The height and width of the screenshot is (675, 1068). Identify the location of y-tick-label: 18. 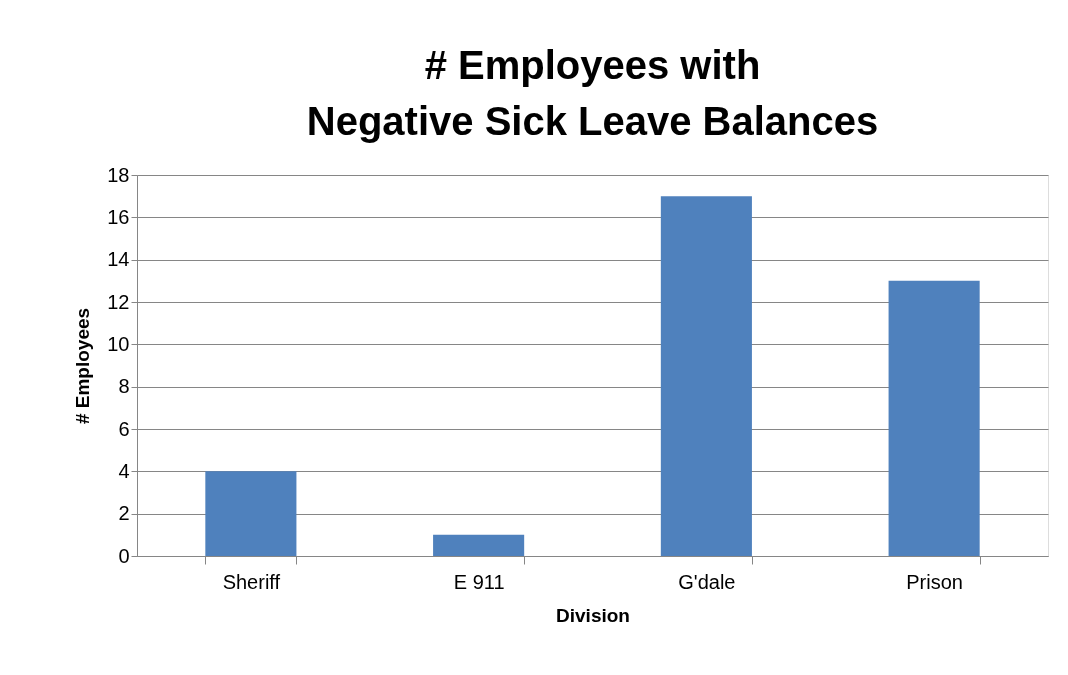
(118, 174).